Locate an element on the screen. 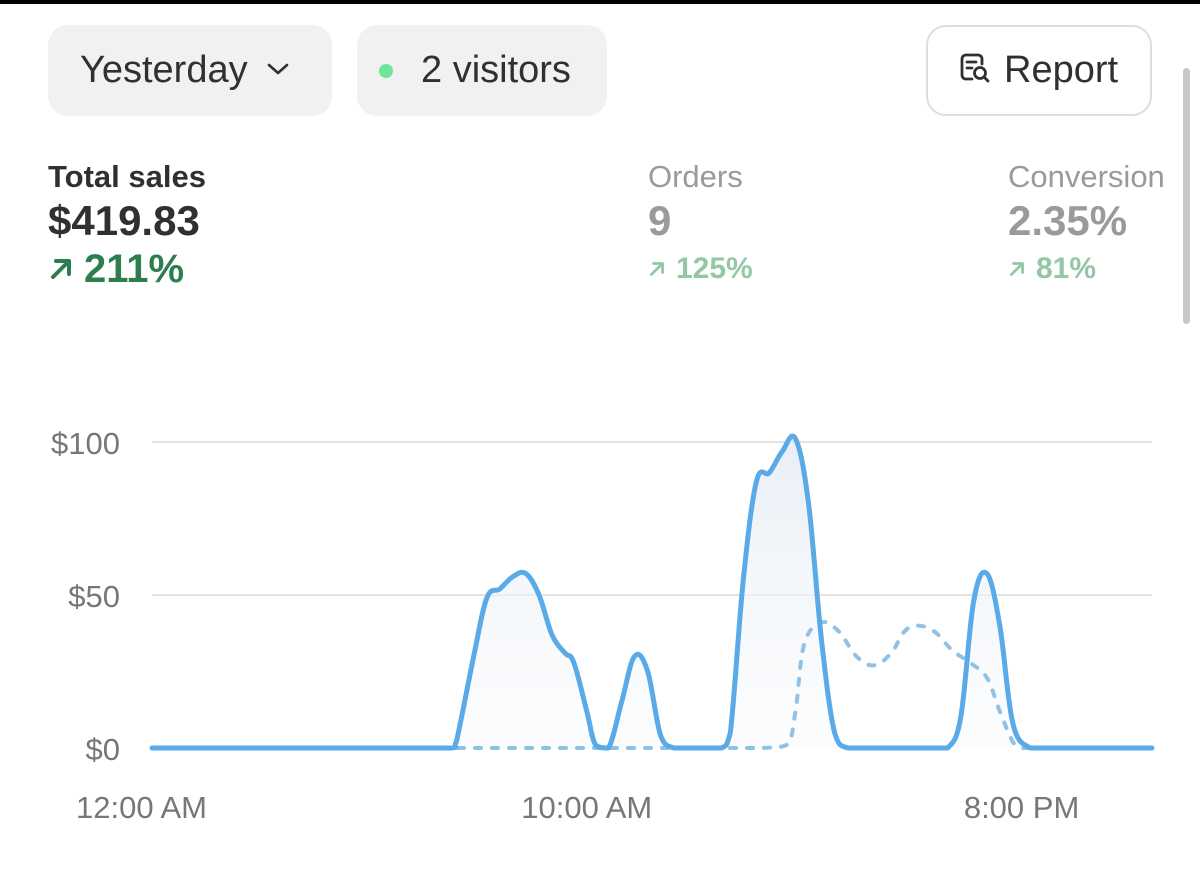 The width and height of the screenshot is (1200, 894). chevron-down-icon is located at coordinates (278, 71).